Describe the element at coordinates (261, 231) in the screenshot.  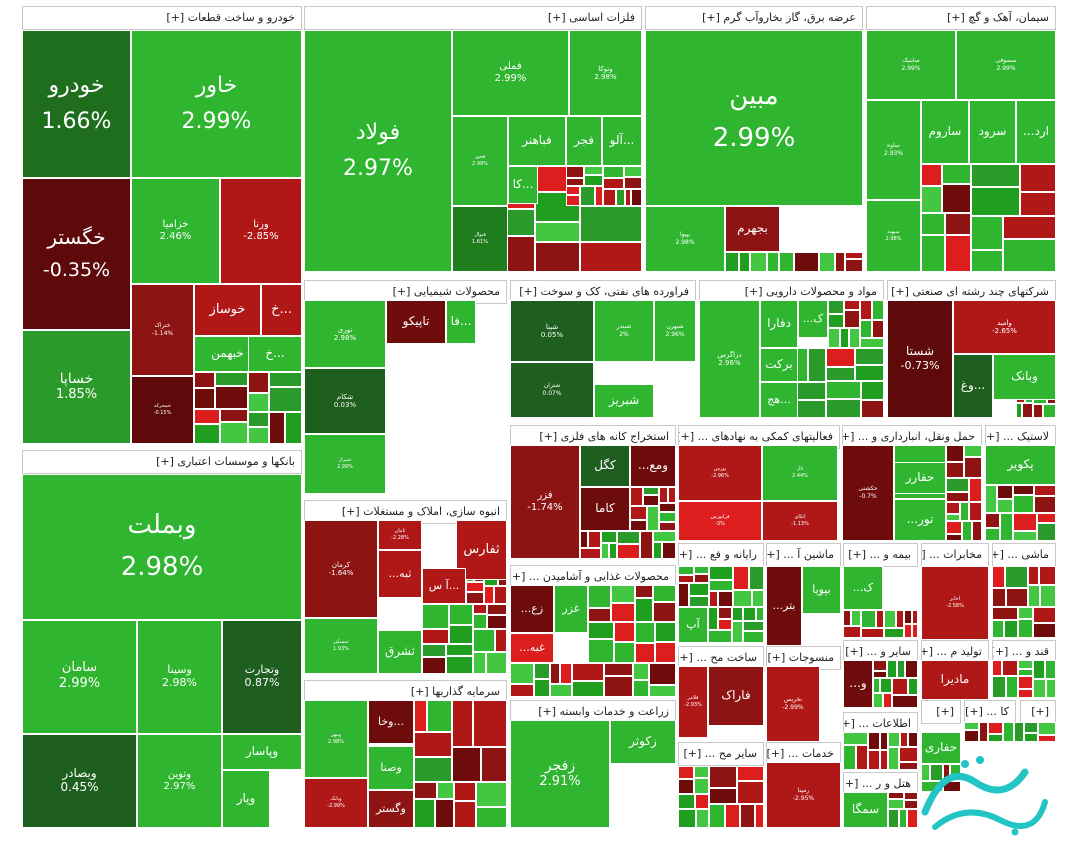
I see `stock-tile: ورنا -2.85%` at that location.